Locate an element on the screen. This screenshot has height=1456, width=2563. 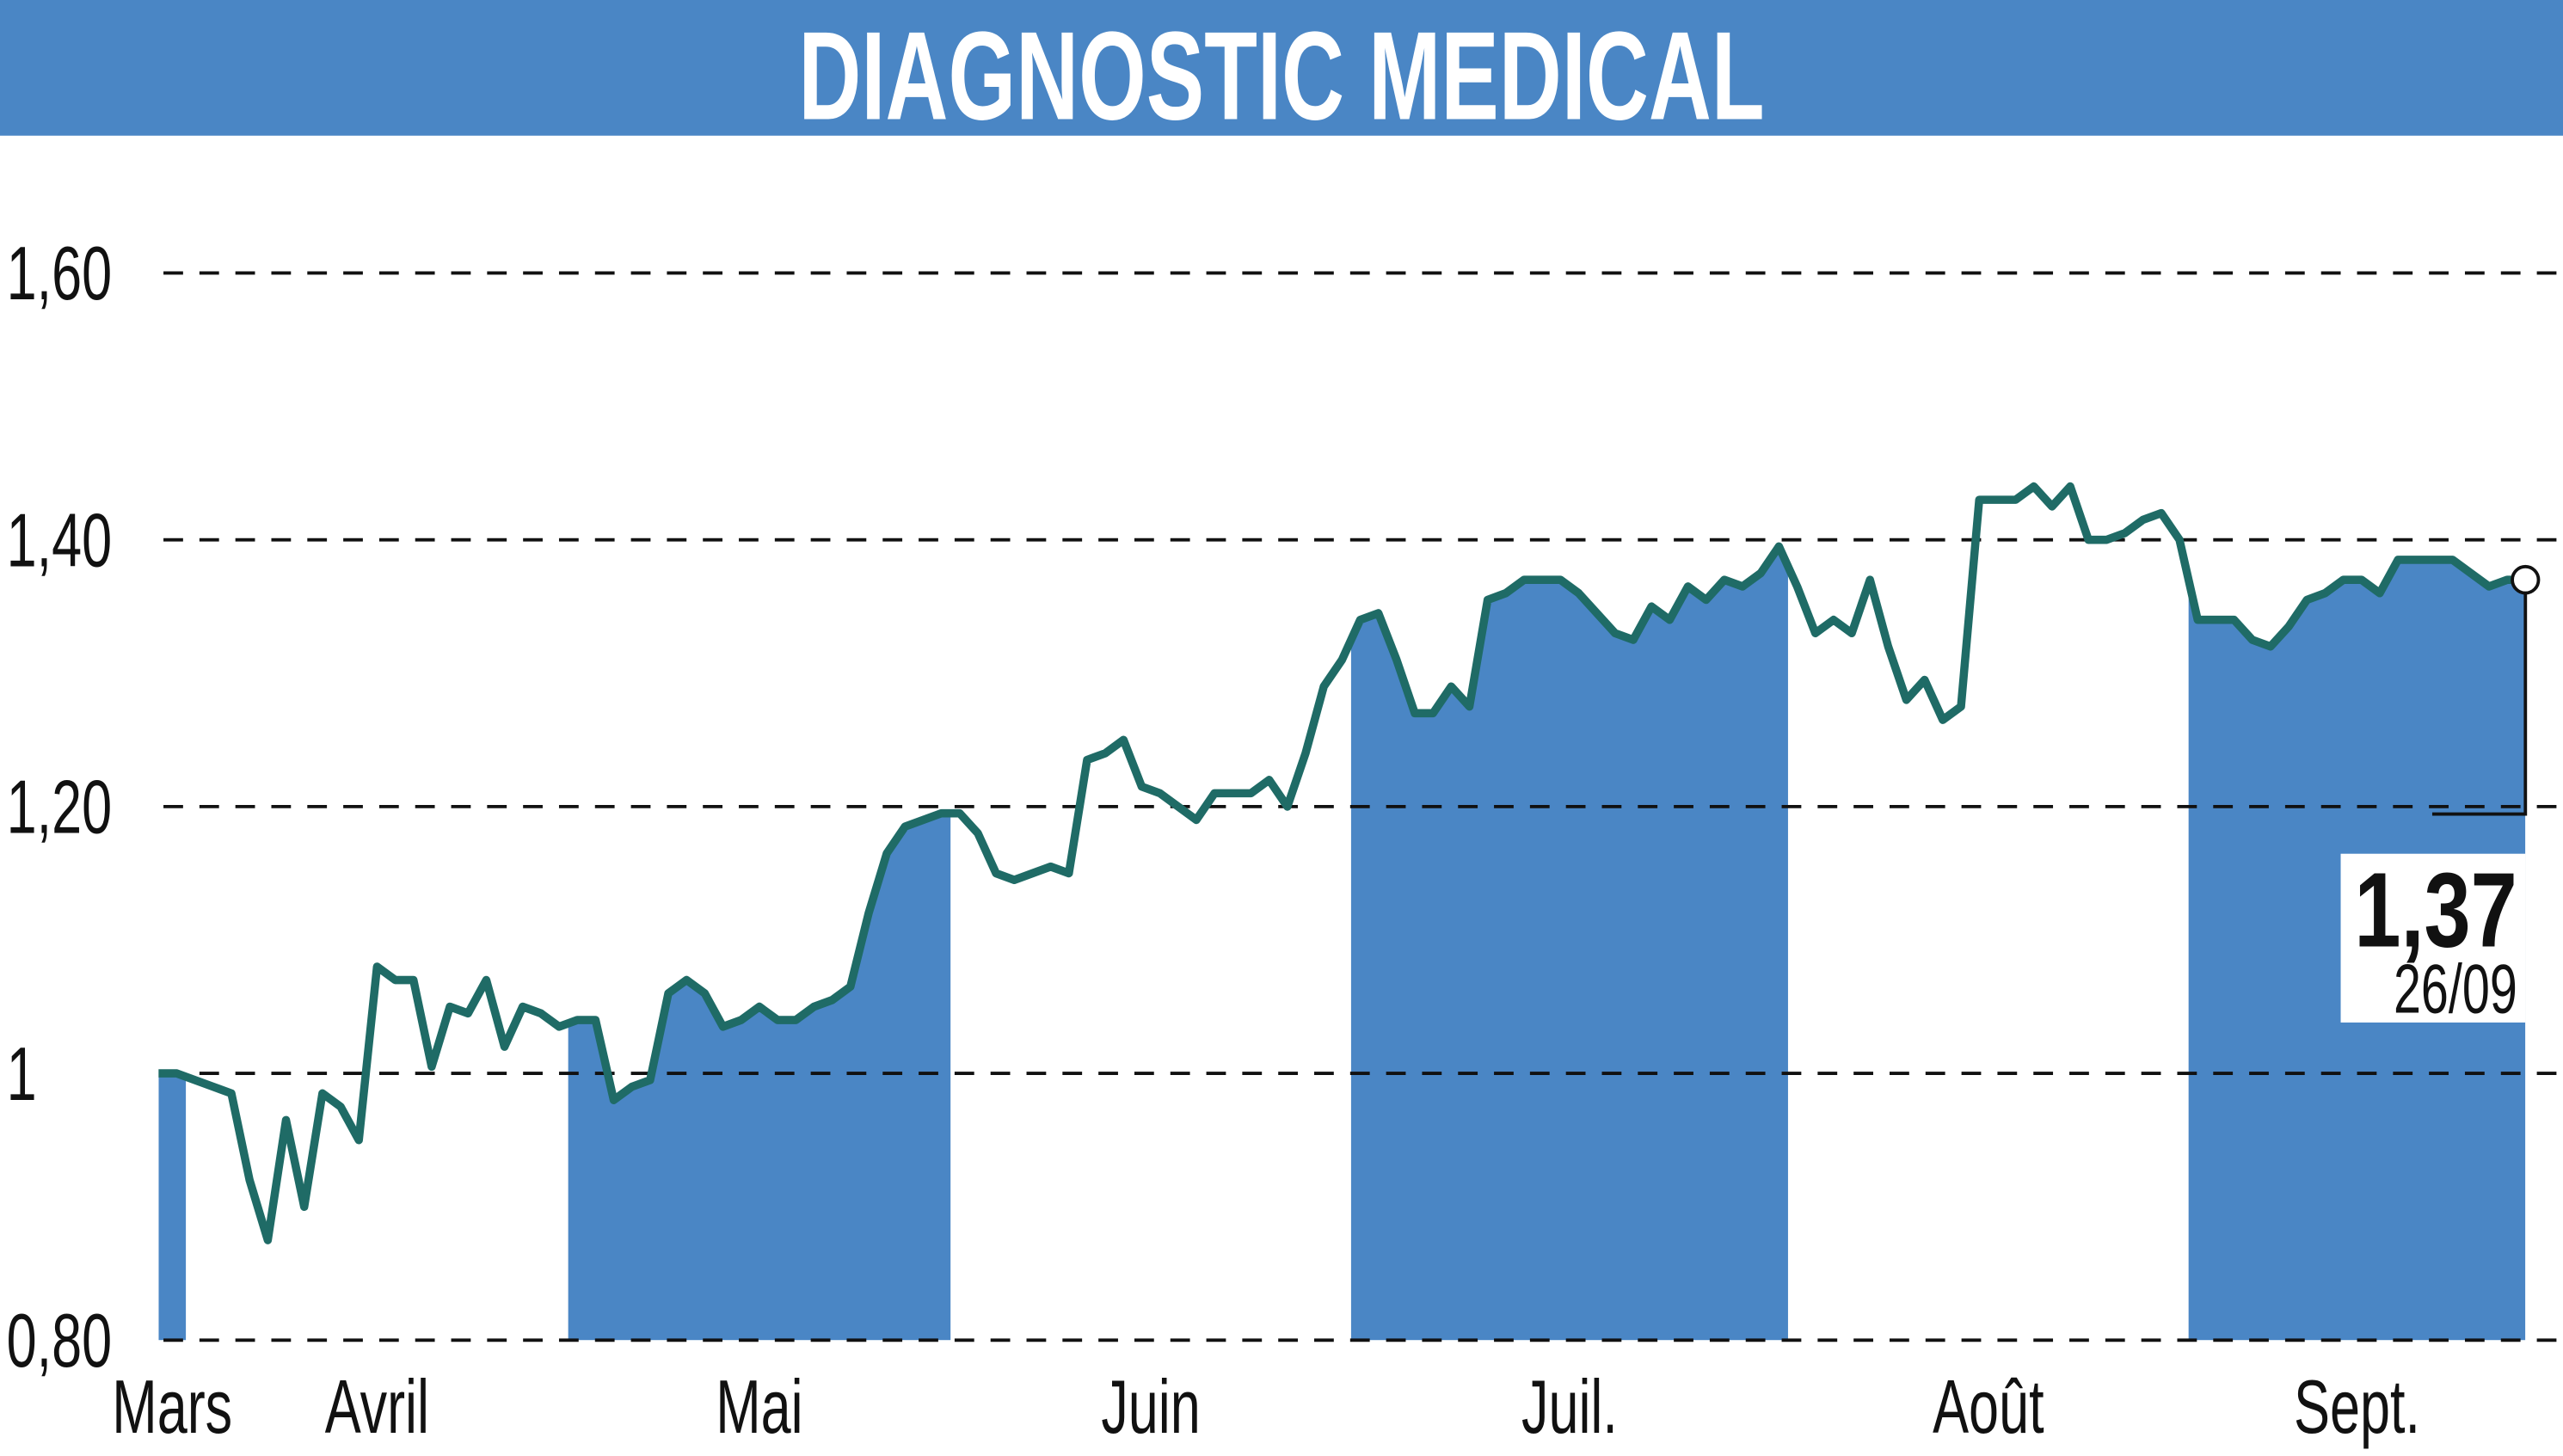
x-tick-label: Avril is located at coordinates (377, 1407).